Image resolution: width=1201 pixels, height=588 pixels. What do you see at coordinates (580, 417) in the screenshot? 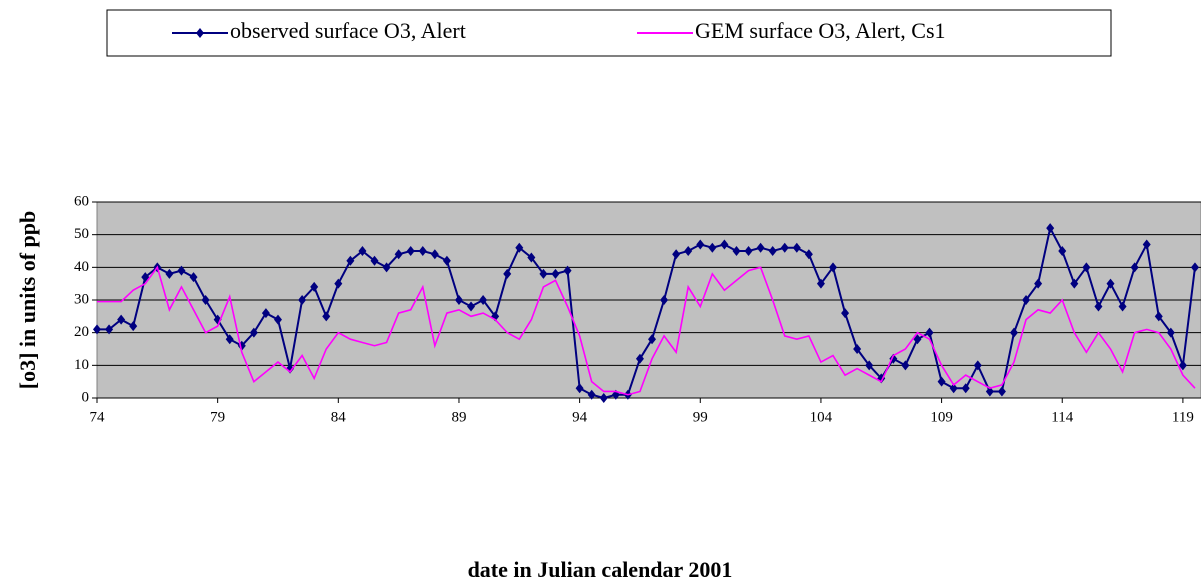
I see `x-tick-label: 94` at bounding box center [580, 417].